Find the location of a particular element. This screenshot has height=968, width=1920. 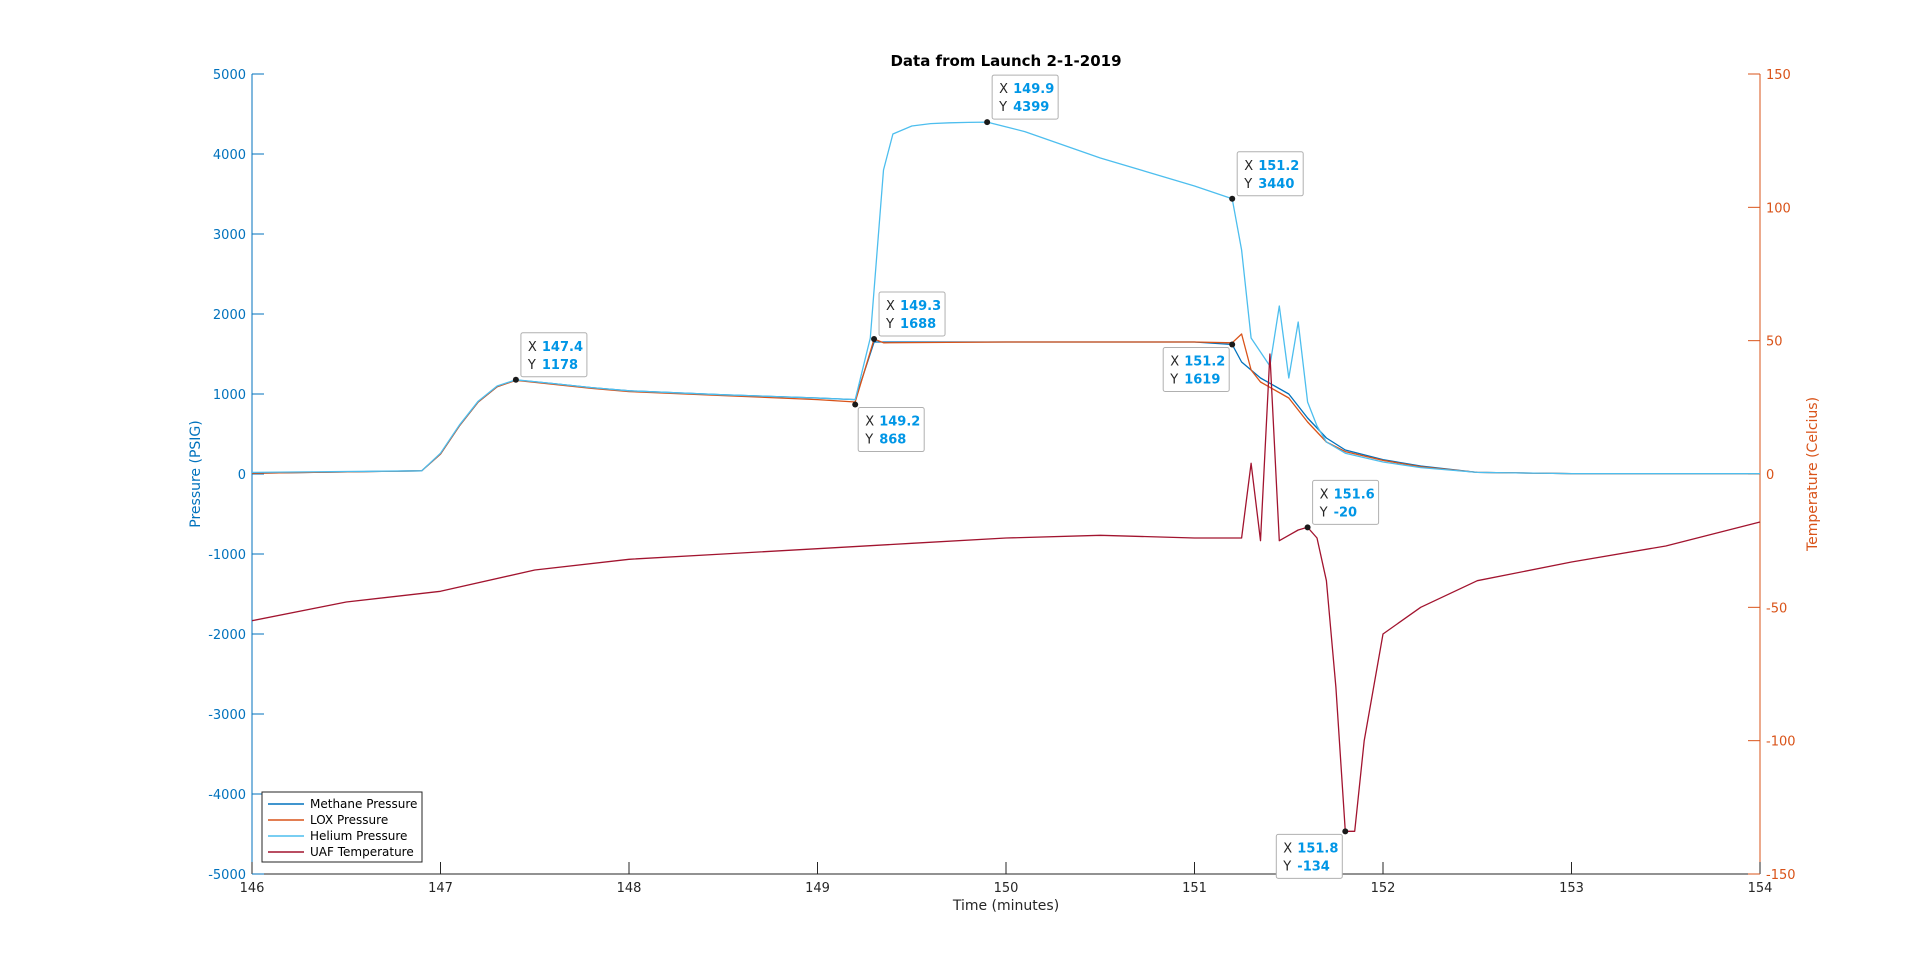

x-tick-label: 153 is located at coordinates (1571, 888).